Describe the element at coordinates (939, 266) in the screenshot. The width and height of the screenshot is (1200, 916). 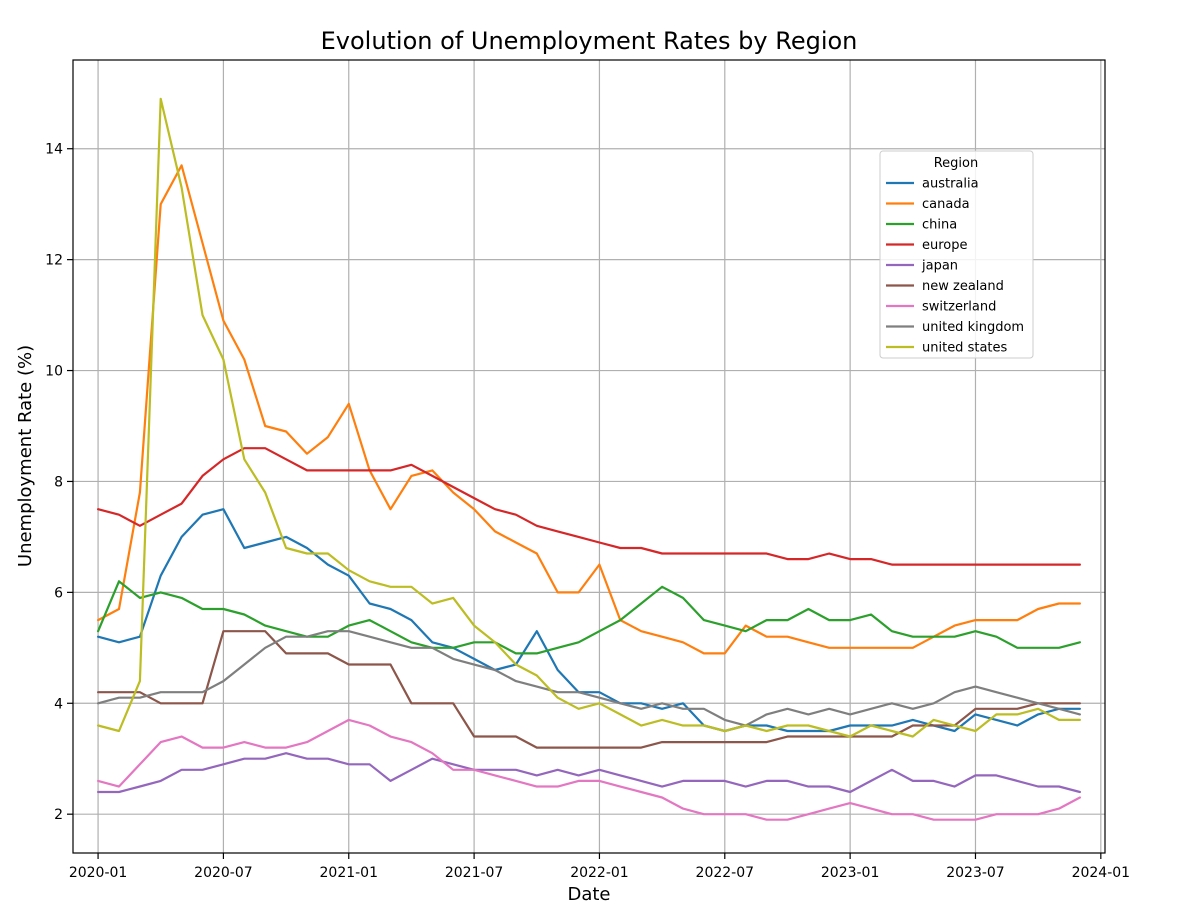
I see `legend-label: japan` at that location.